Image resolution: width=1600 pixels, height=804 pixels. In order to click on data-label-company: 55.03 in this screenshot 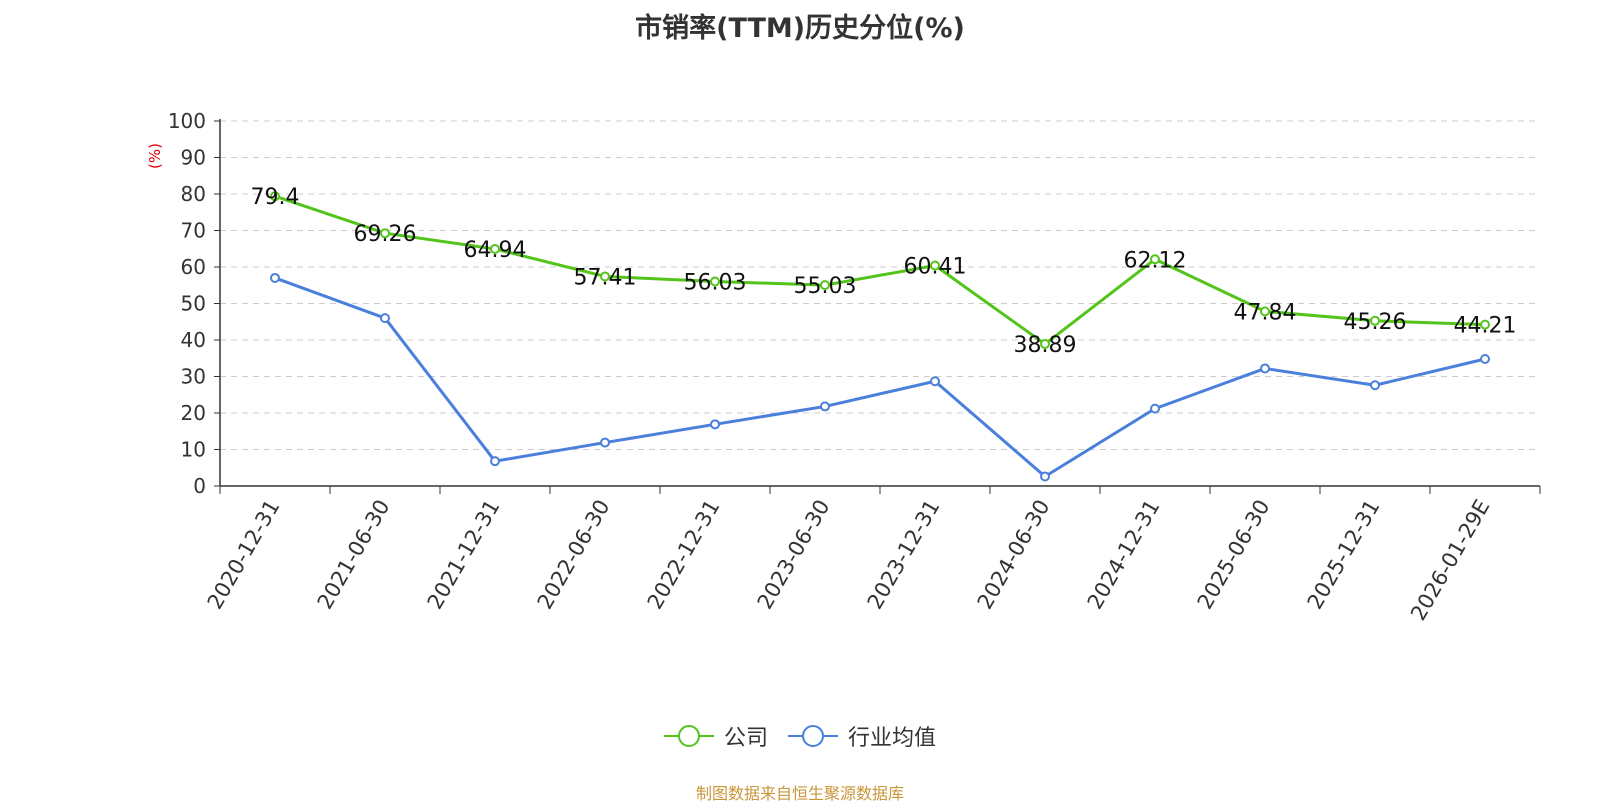, I will do `click(825, 286)`.